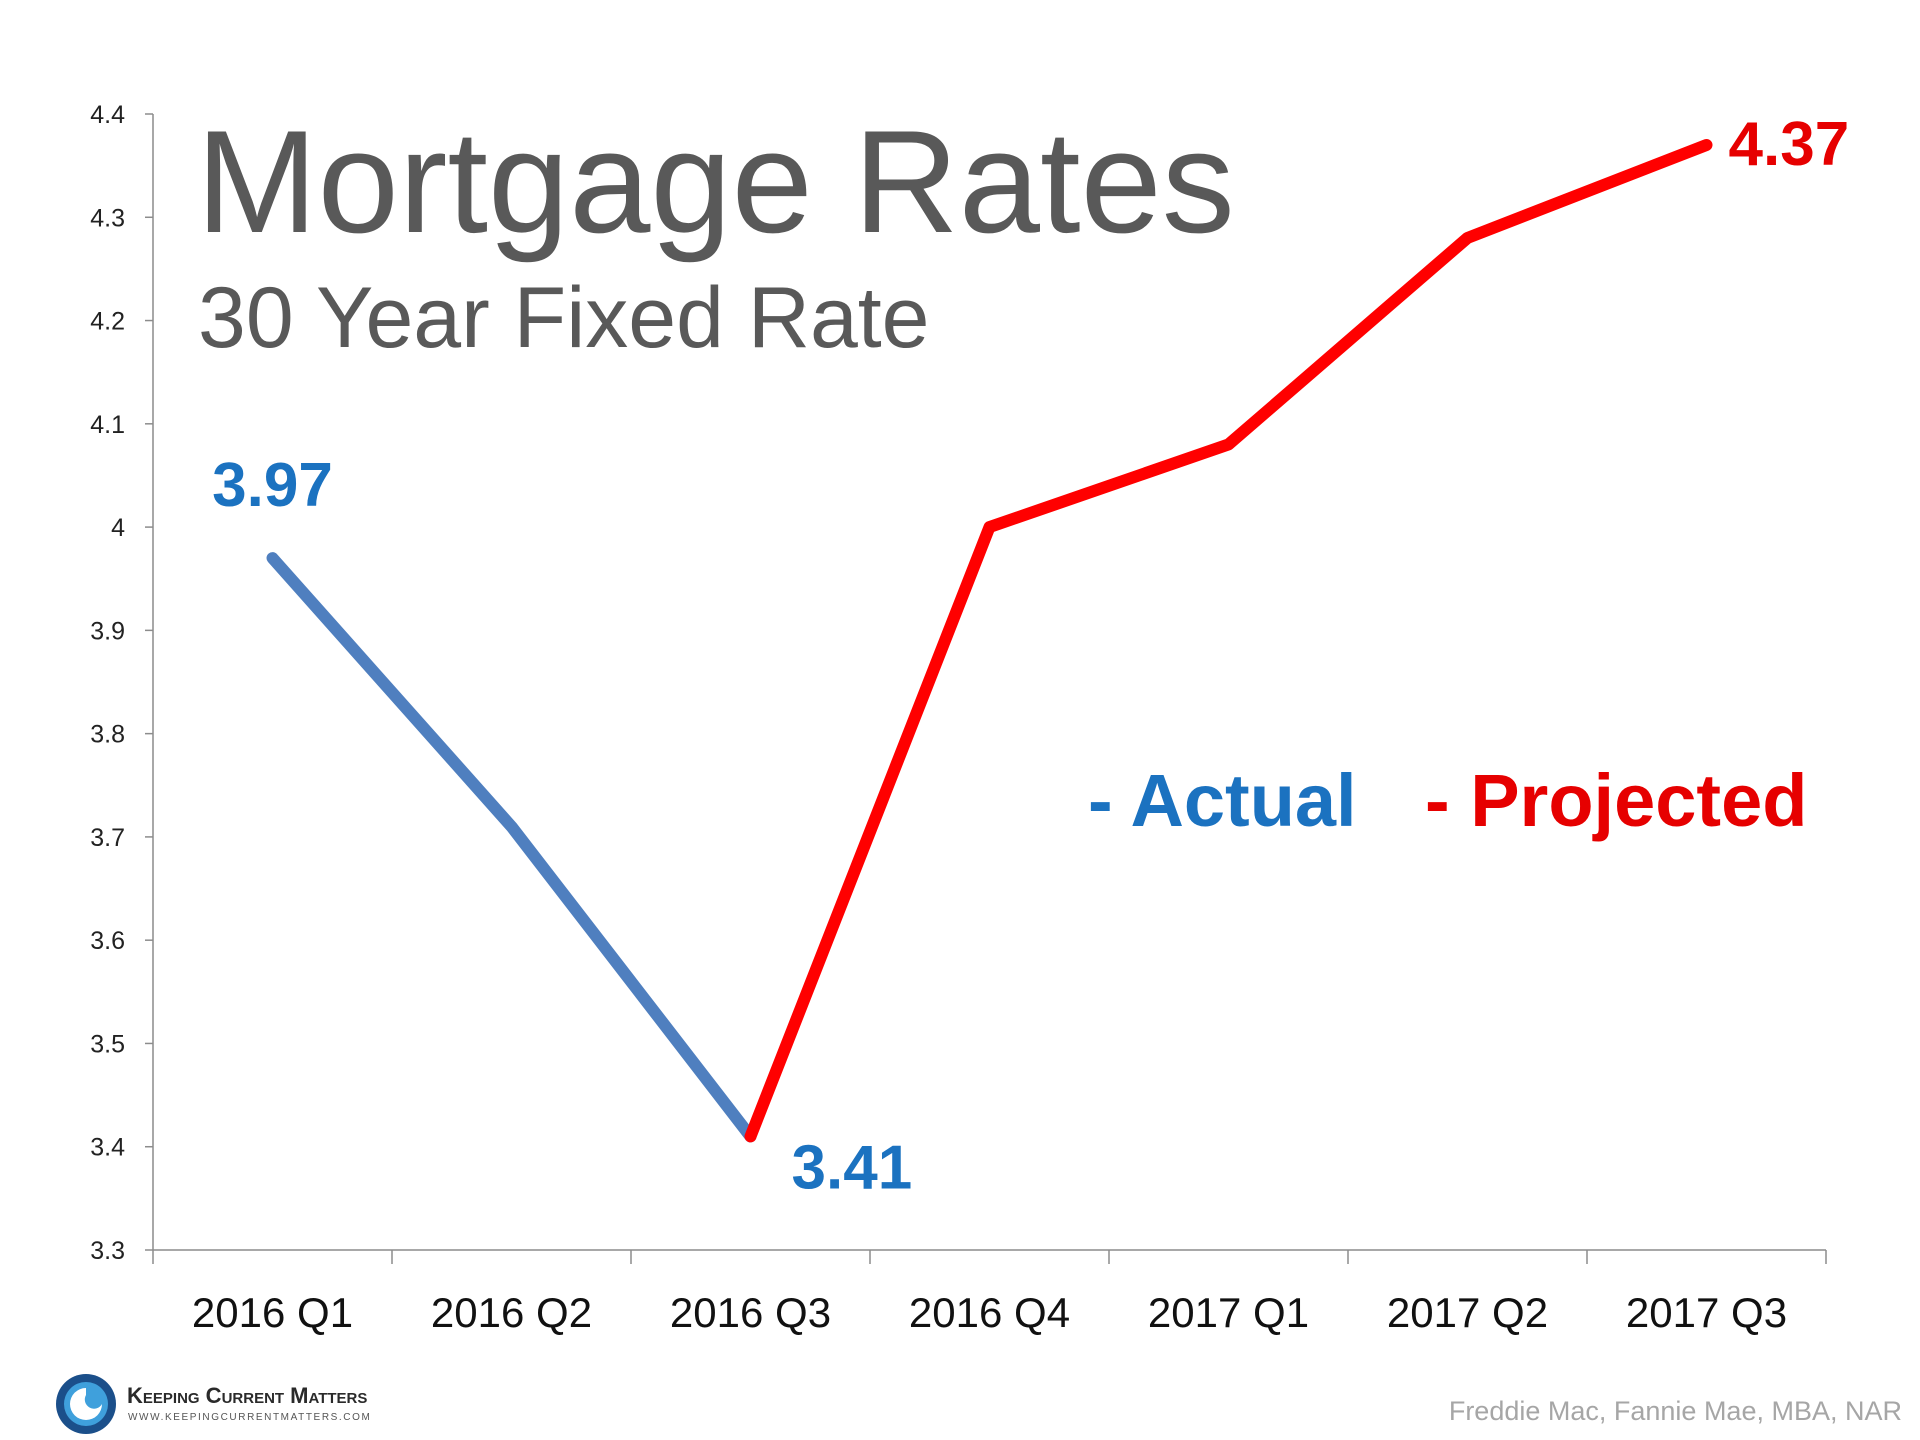 The image size is (1920, 1440). I want to click on chart-subtitle: 30 Year Fixed Rate, so click(564, 318).